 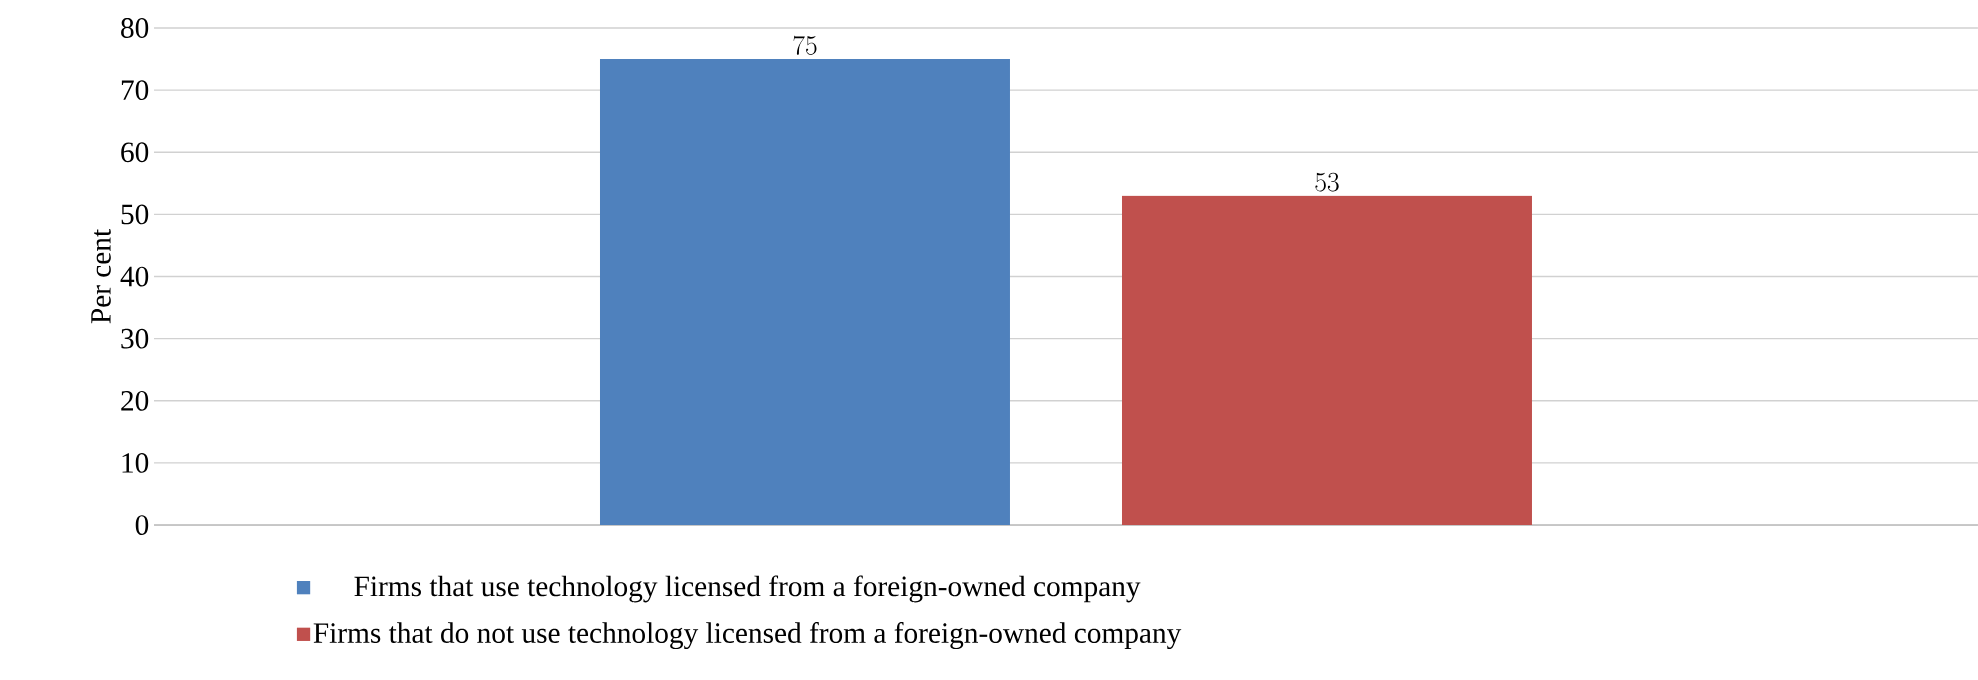 I want to click on y-tick-label: 80, so click(x=135, y=28).